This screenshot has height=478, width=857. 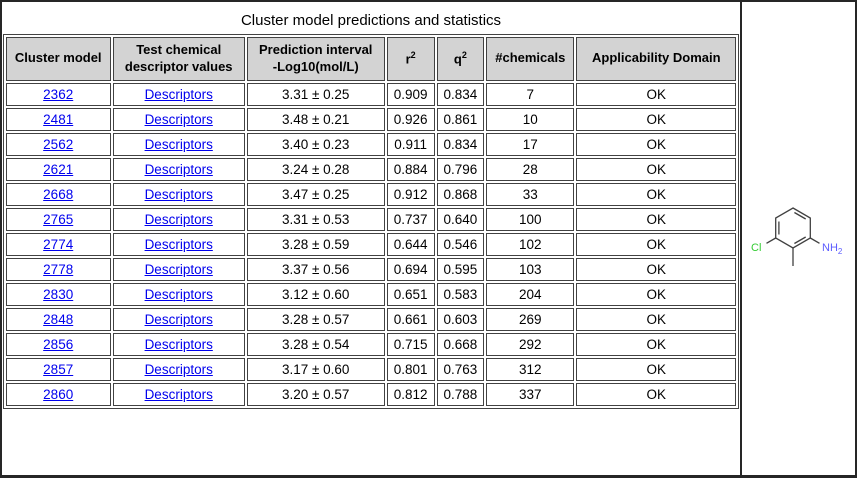 I want to click on prediction-interval-cell: 3.37 ± 0.56, so click(x=315, y=269).